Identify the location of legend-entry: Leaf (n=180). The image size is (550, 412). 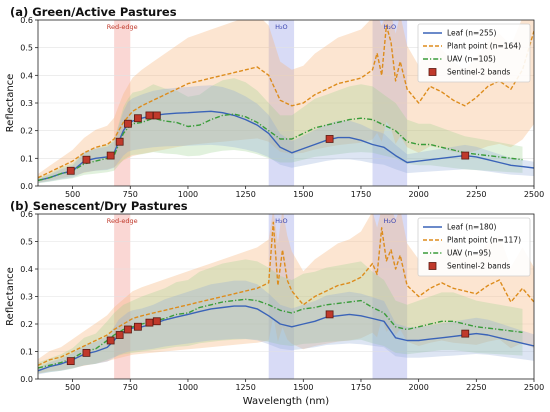
(472, 227).